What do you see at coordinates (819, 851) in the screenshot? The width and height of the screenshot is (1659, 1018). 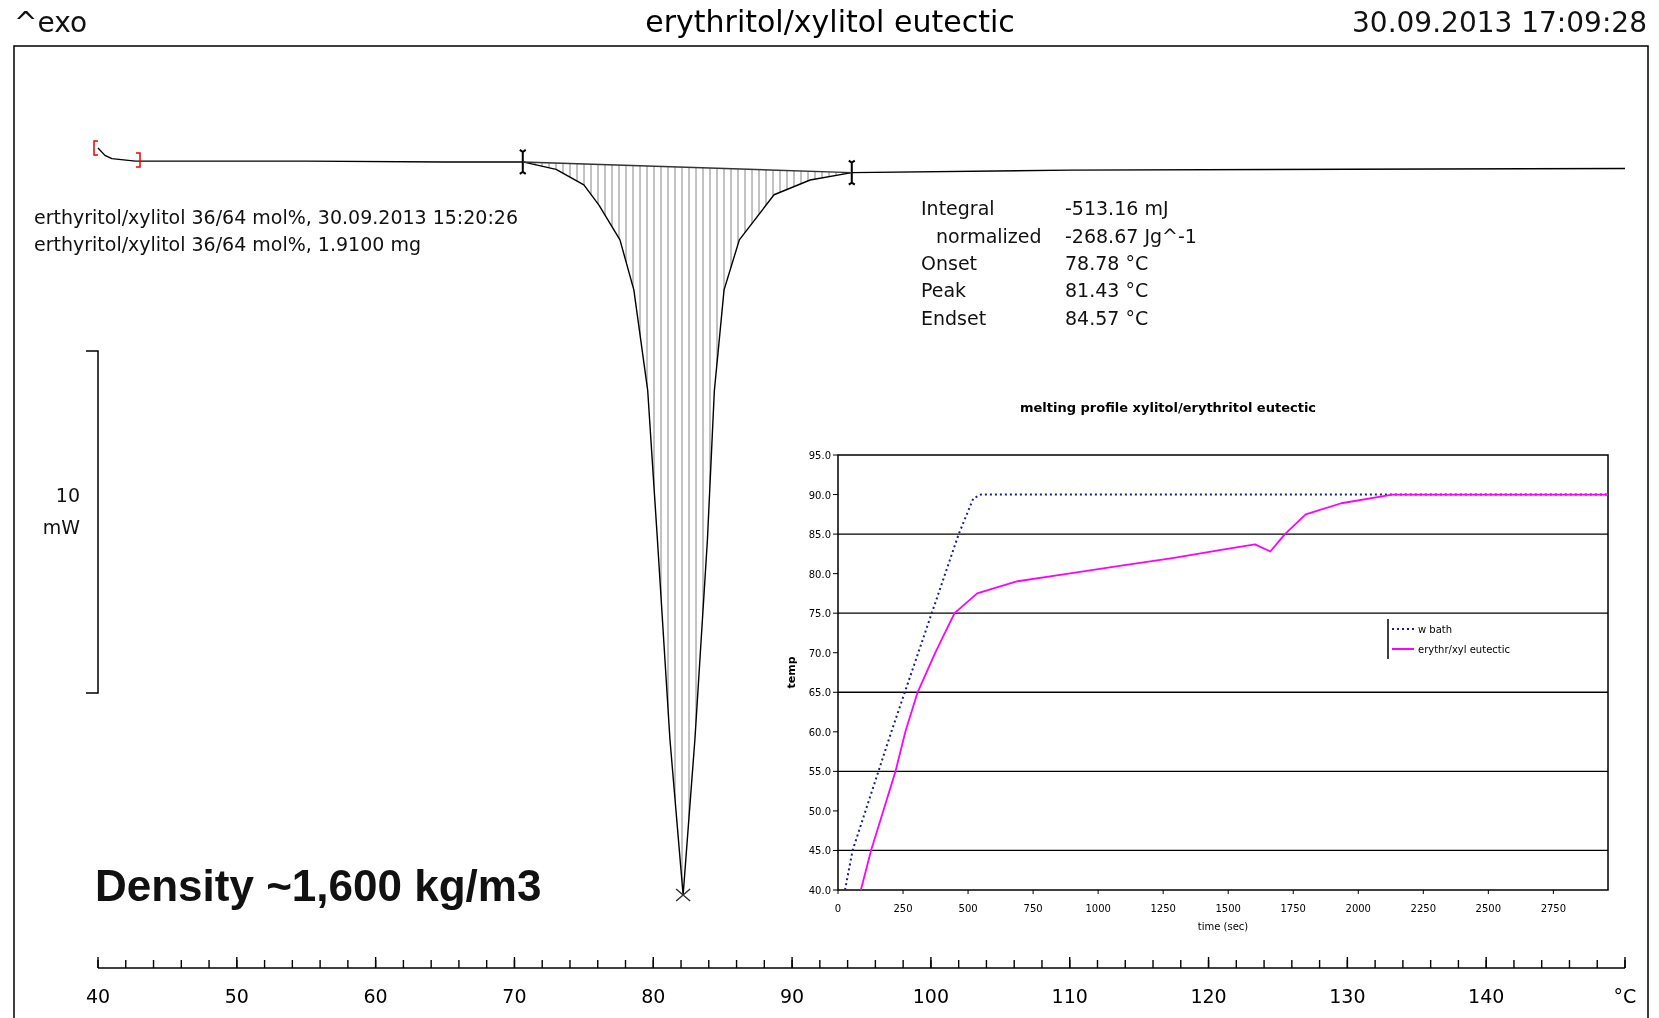 I see `y-tick-label: 45.0` at bounding box center [819, 851].